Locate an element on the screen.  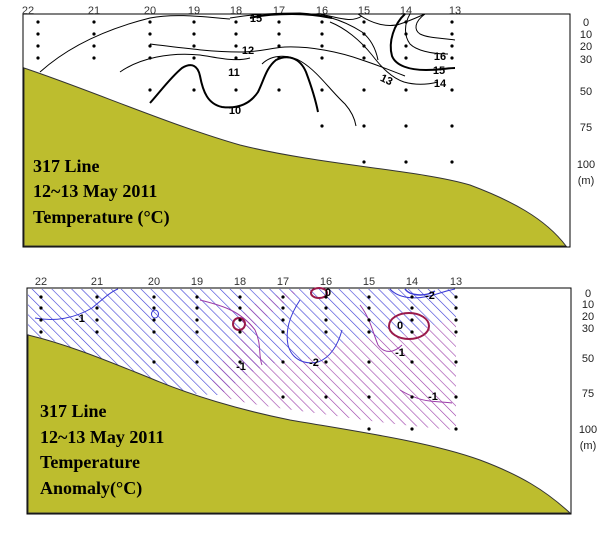
depth-label: 10 is located at coordinates (588, 305).